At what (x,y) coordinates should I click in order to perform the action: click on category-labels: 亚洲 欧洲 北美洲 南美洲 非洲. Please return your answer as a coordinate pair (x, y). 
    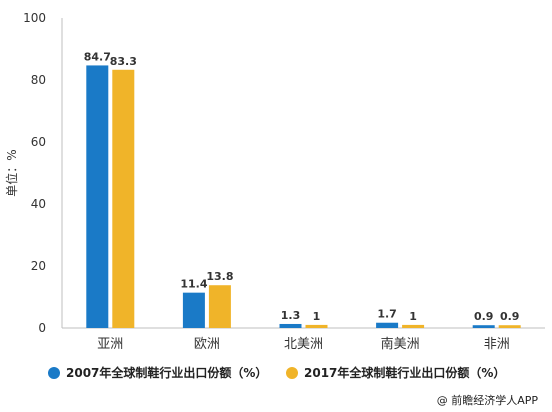
    Looking at the image, I should click on (303, 344).